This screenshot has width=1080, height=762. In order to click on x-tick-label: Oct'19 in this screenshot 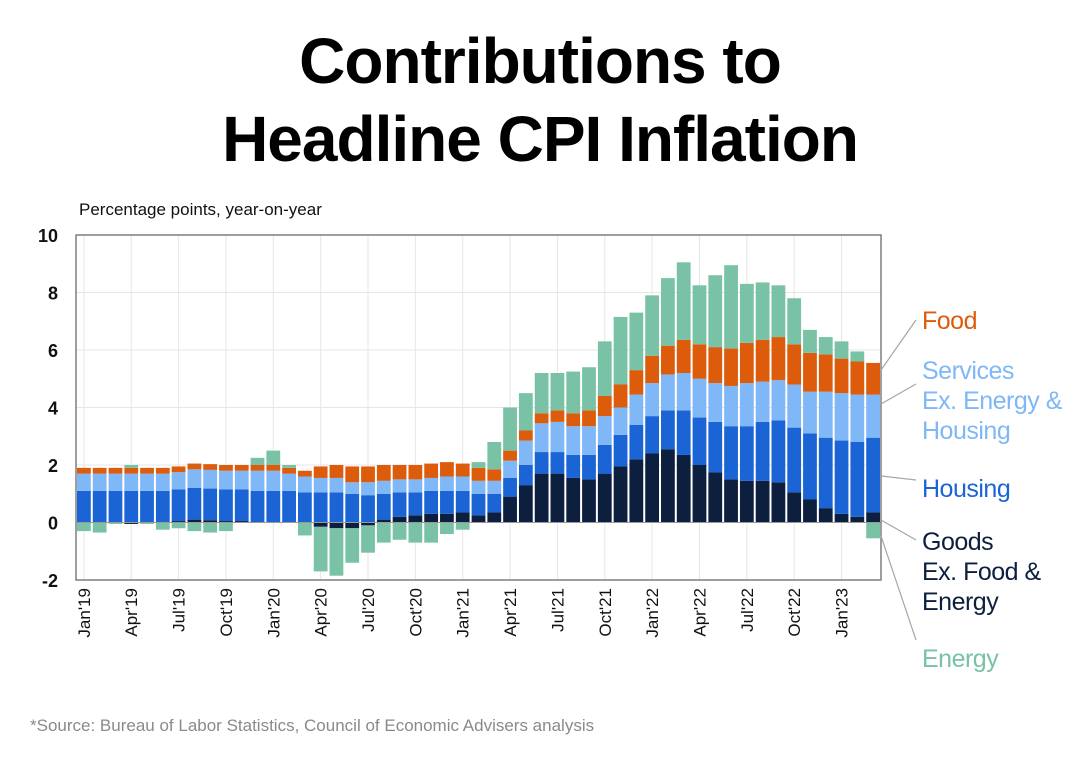, I will do `click(226, 612)`.